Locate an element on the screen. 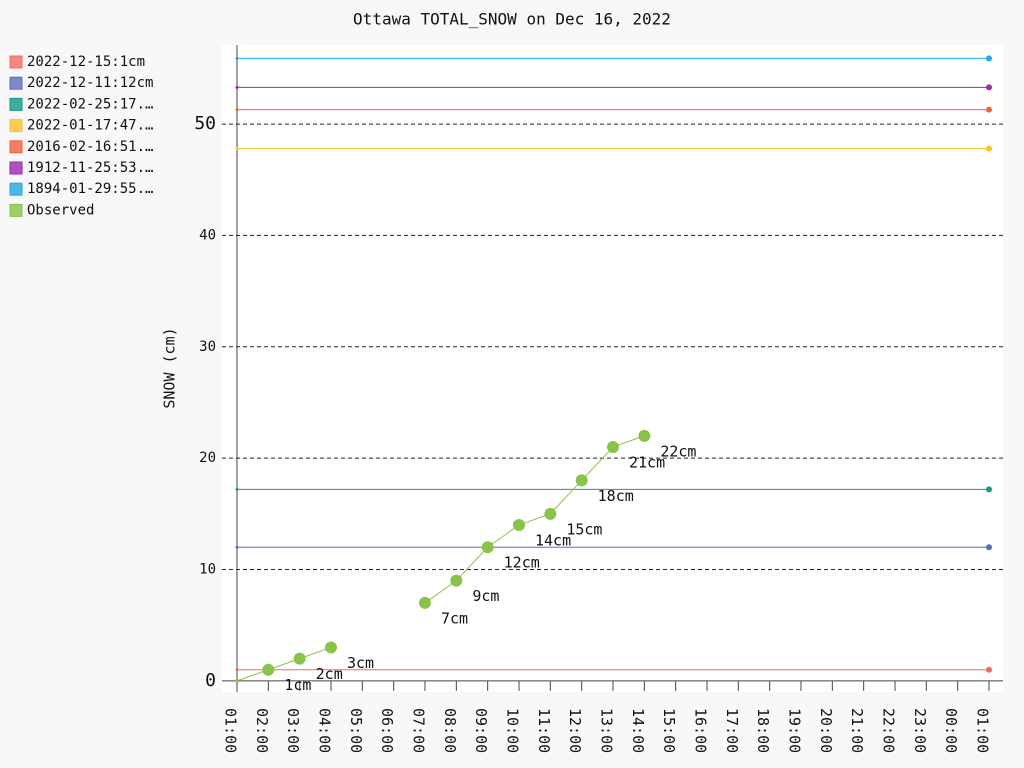 This screenshot has width=1024, height=768. y-tick-label: 20 is located at coordinates (207, 458).